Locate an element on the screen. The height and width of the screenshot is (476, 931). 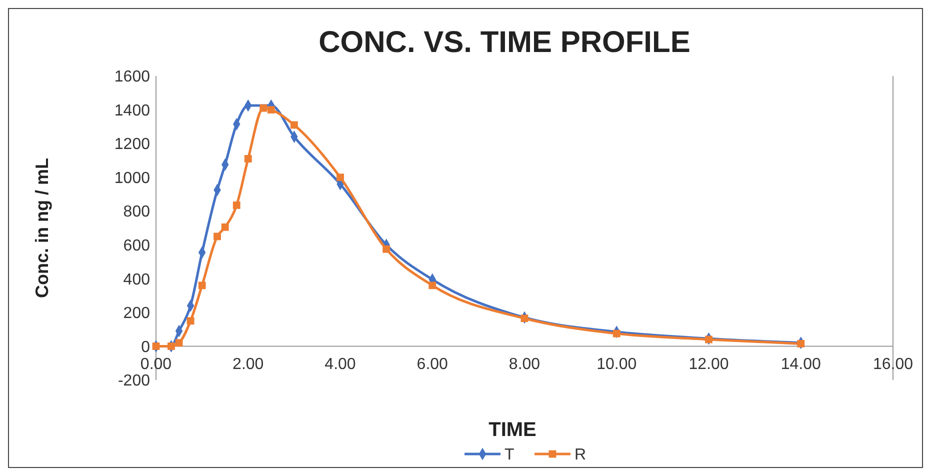
y-axis-title: Conc. in ng / mL is located at coordinates (42, 228).